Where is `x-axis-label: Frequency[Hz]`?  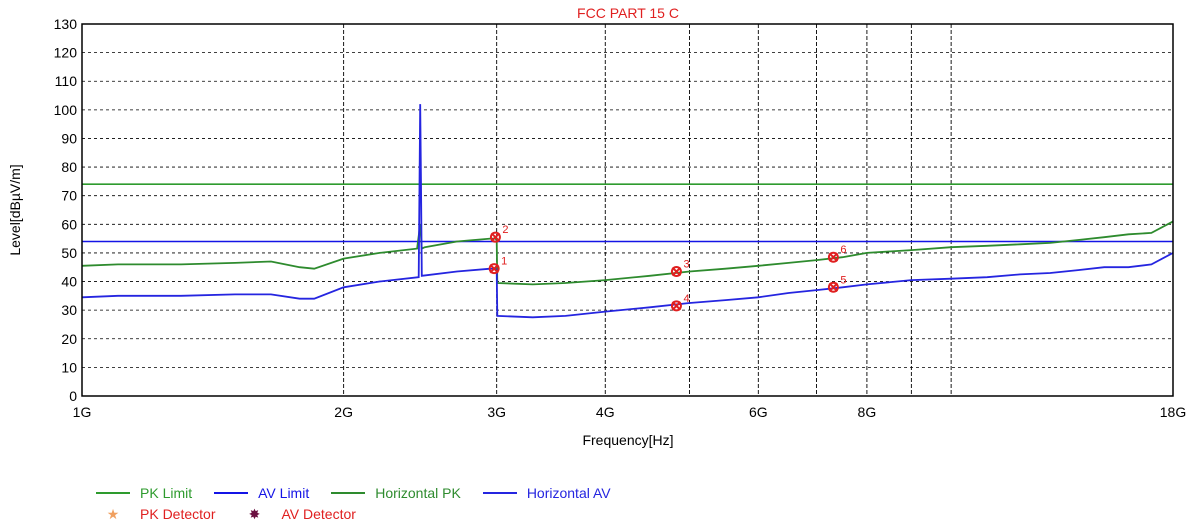 x-axis-label: Frequency[Hz] is located at coordinates (627, 440).